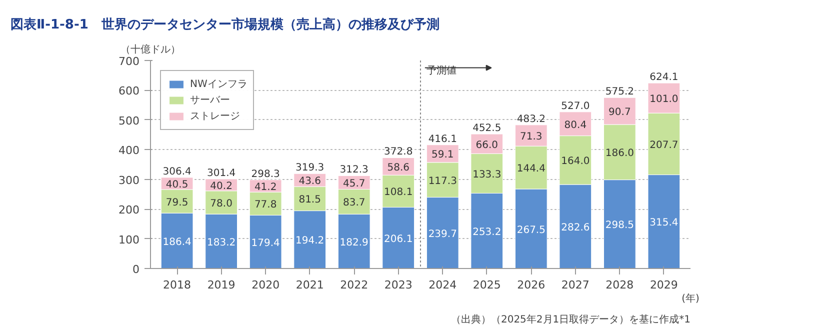  I want to click on data-label: 77.8, so click(265, 205).